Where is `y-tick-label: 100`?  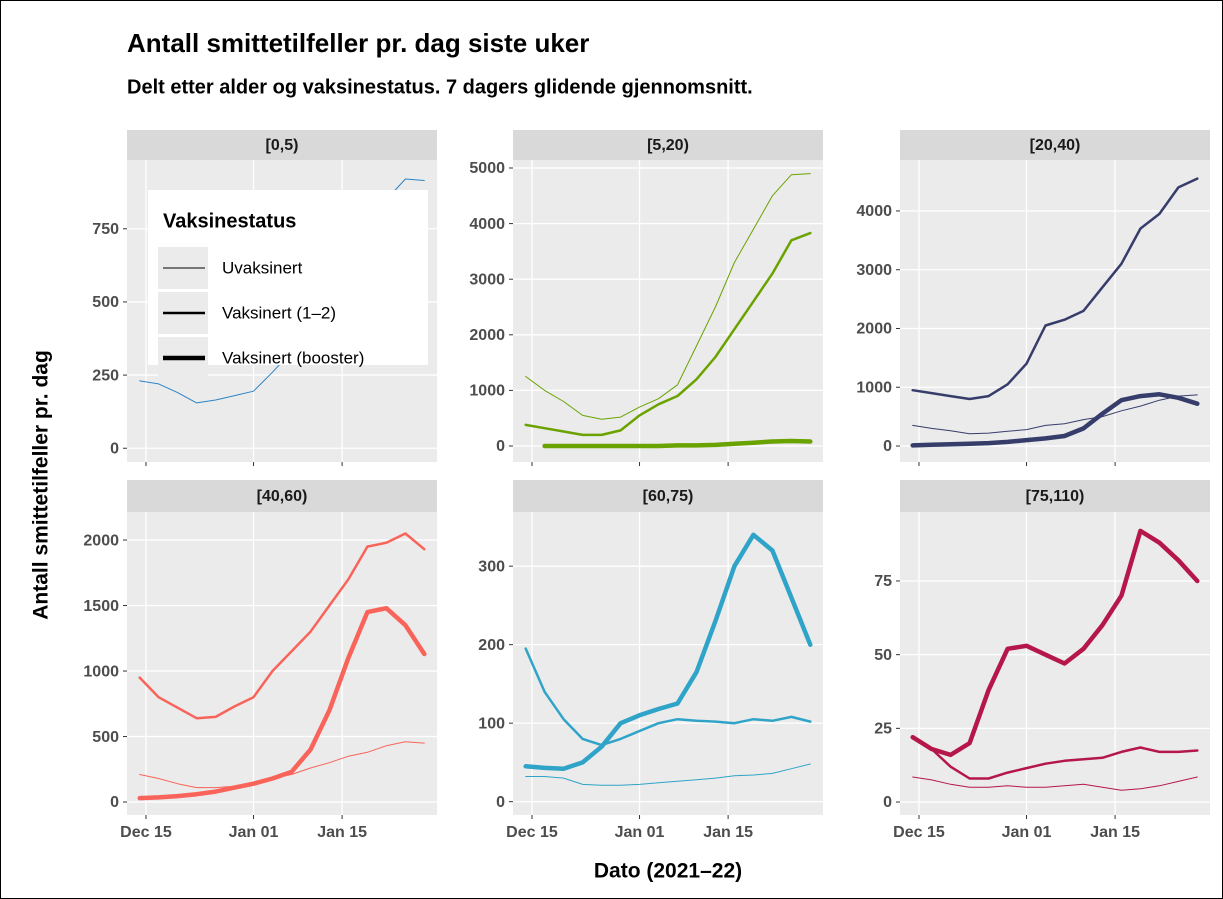
y-tick-label: 100 is located at coordinates (491, 723).